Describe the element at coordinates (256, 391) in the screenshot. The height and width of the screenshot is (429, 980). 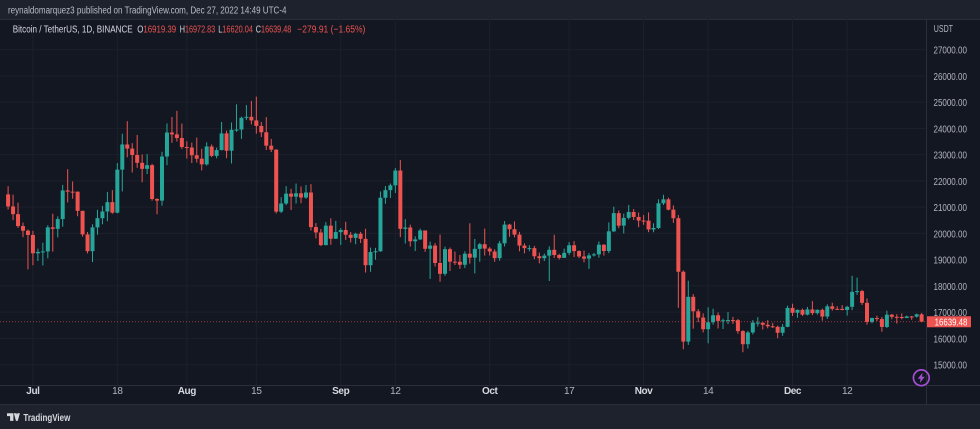
I see `svg-text: 15` at that location.